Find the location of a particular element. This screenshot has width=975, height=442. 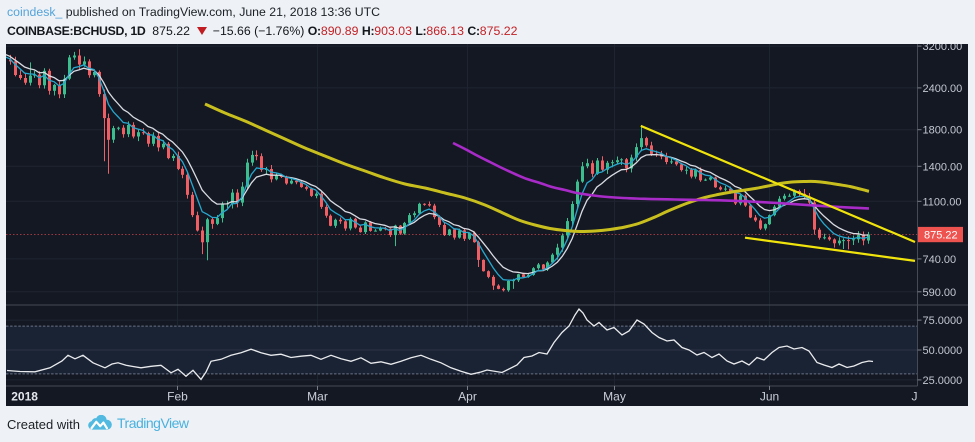

svg-text: 75.0000 is located at coordinates (943, 321).